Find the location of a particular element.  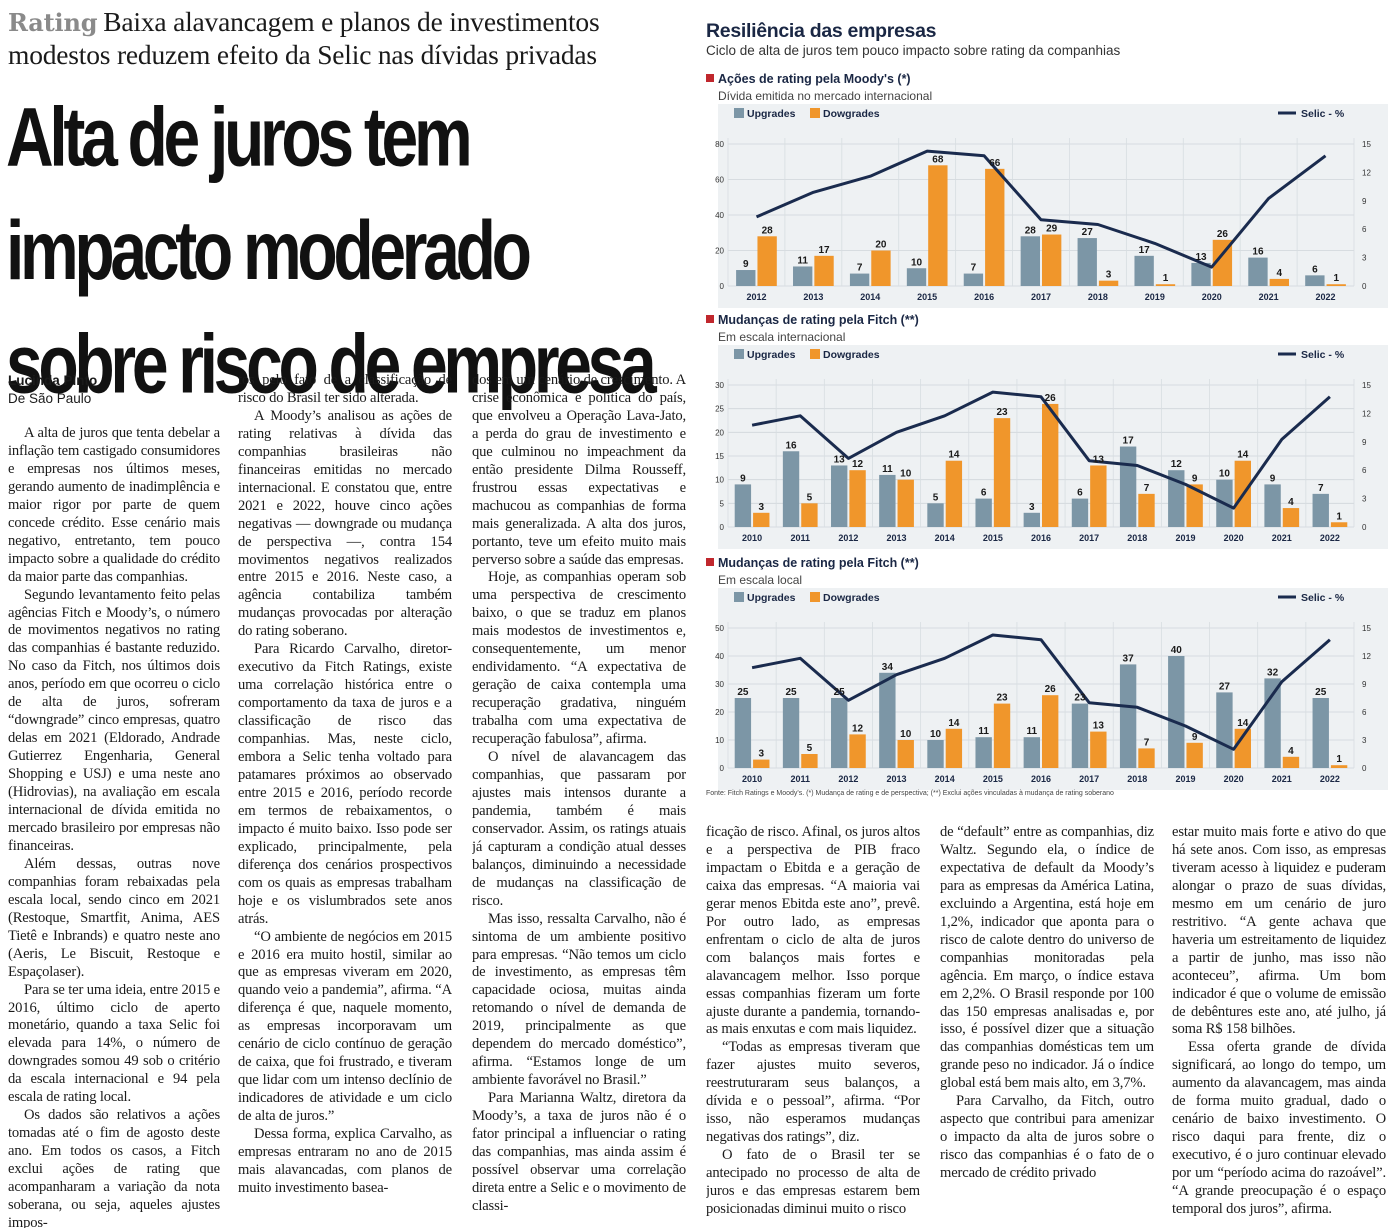

selic-line is located at coordinates (1041, 209).